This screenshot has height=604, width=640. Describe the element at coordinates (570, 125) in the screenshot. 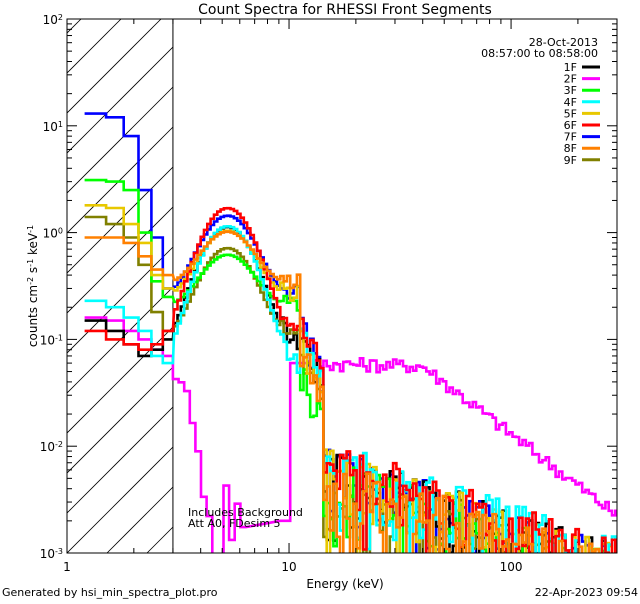

I see `legend-label: 6F` at that location.